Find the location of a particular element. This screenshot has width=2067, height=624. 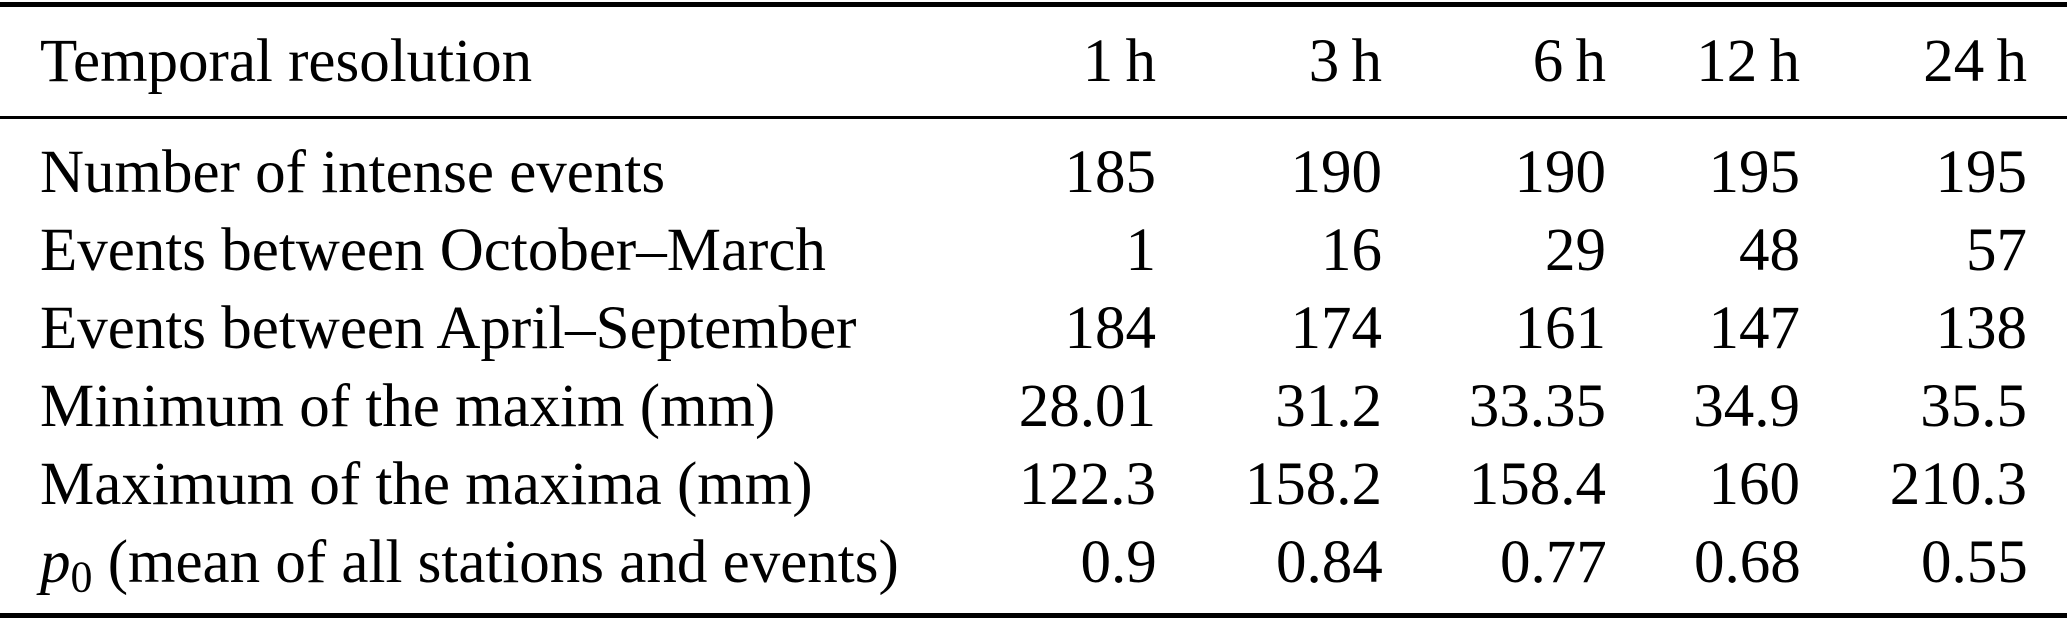

cell-value: 0.55 is located at coordinates (1974, 562).